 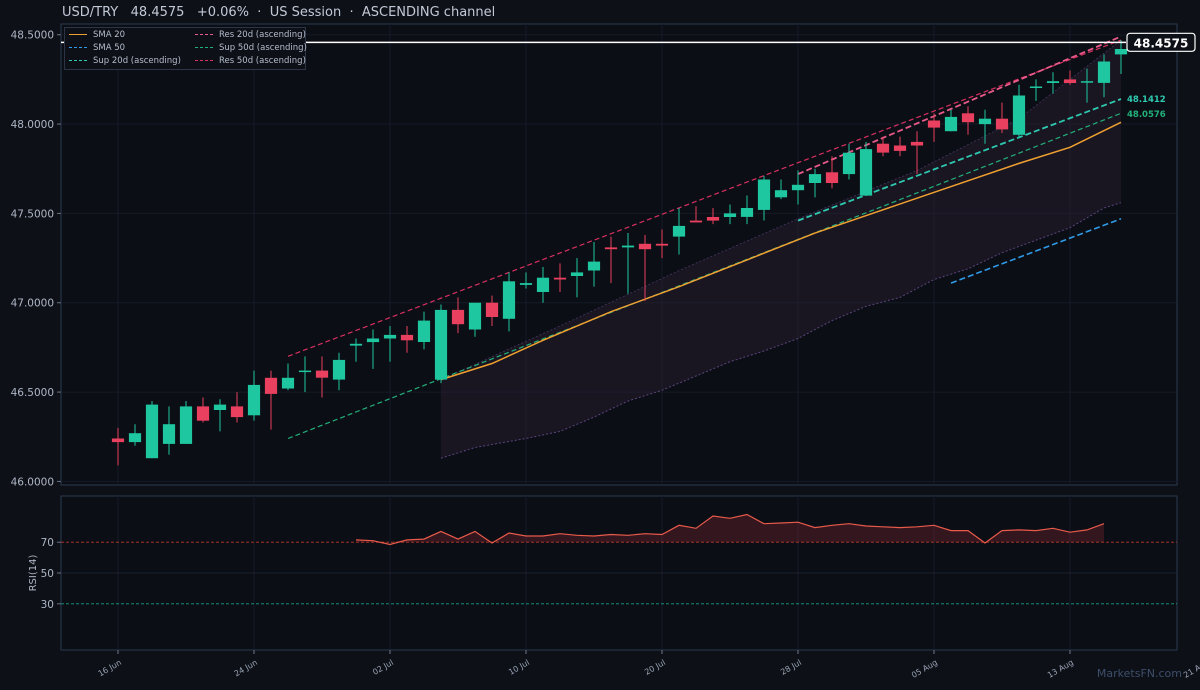 What do you see at coordinates (32, 393) in the screenshot?
I see `y-tick-label: 46.5000` at bounding box center [32, 393].